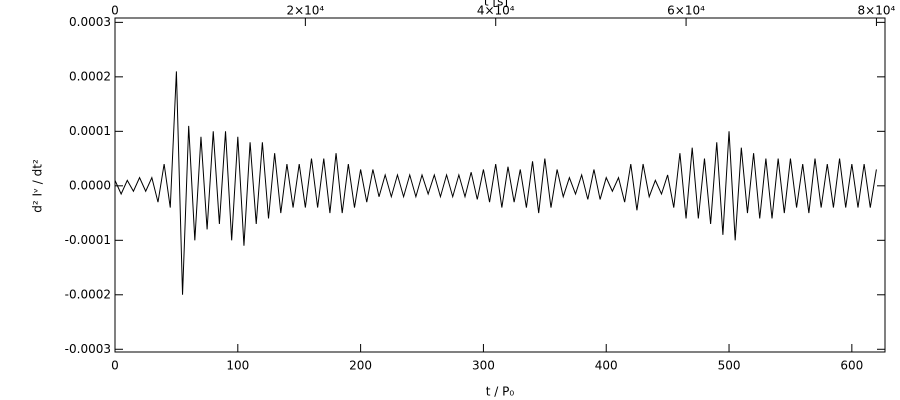 Image resolution: width=900 pixels, height=400 pixels. What do you see at coordinates (851, 366) in the screenshot?
I see `x-tick-label: 600` at bounding box center [851, 366].